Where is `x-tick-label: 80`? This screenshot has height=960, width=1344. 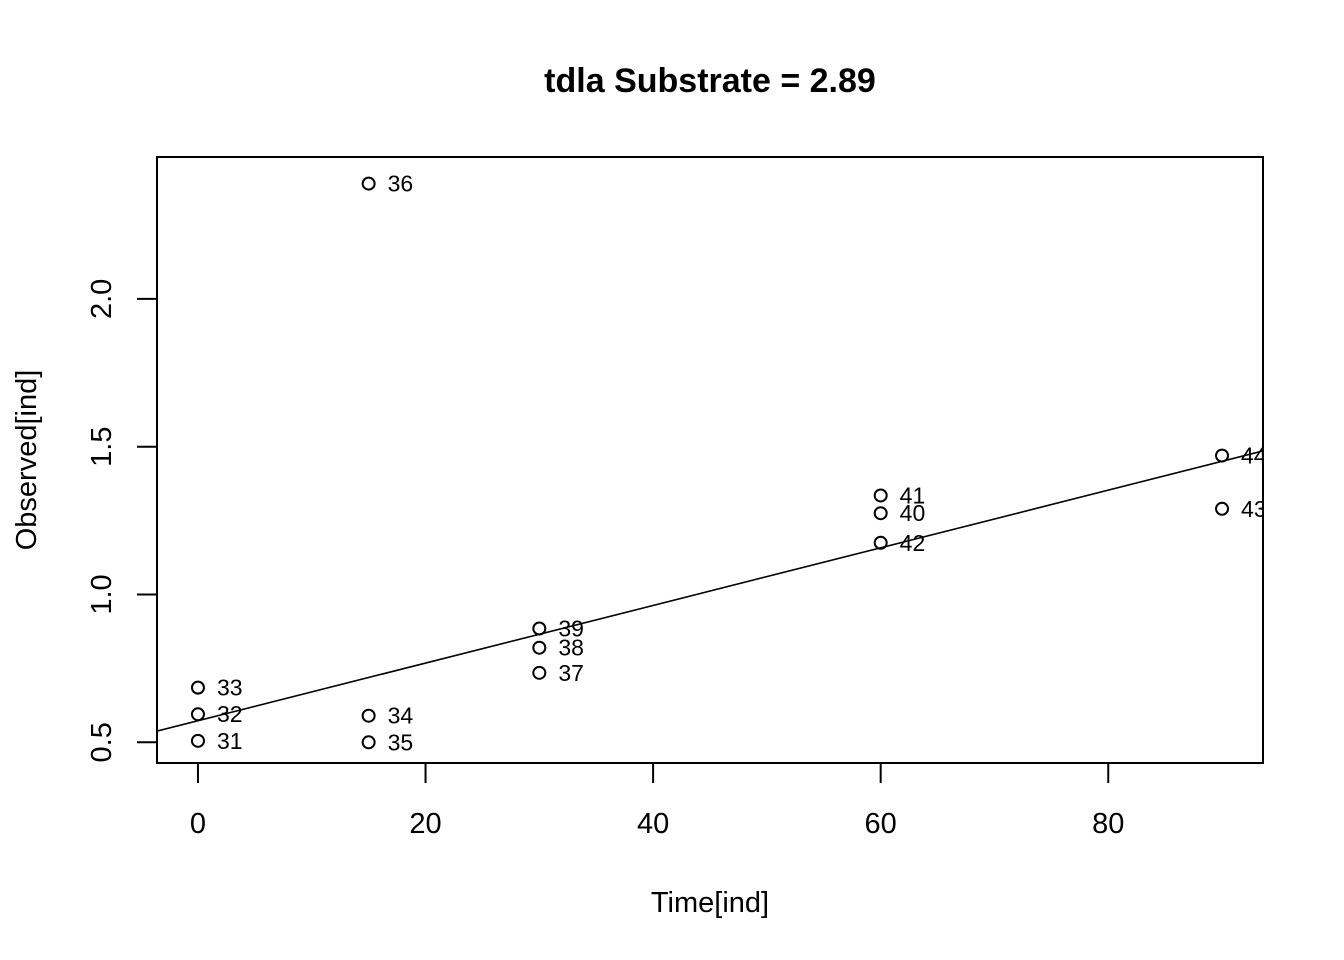
x-tick-label: 80 is located at coordinates (1108, 824).